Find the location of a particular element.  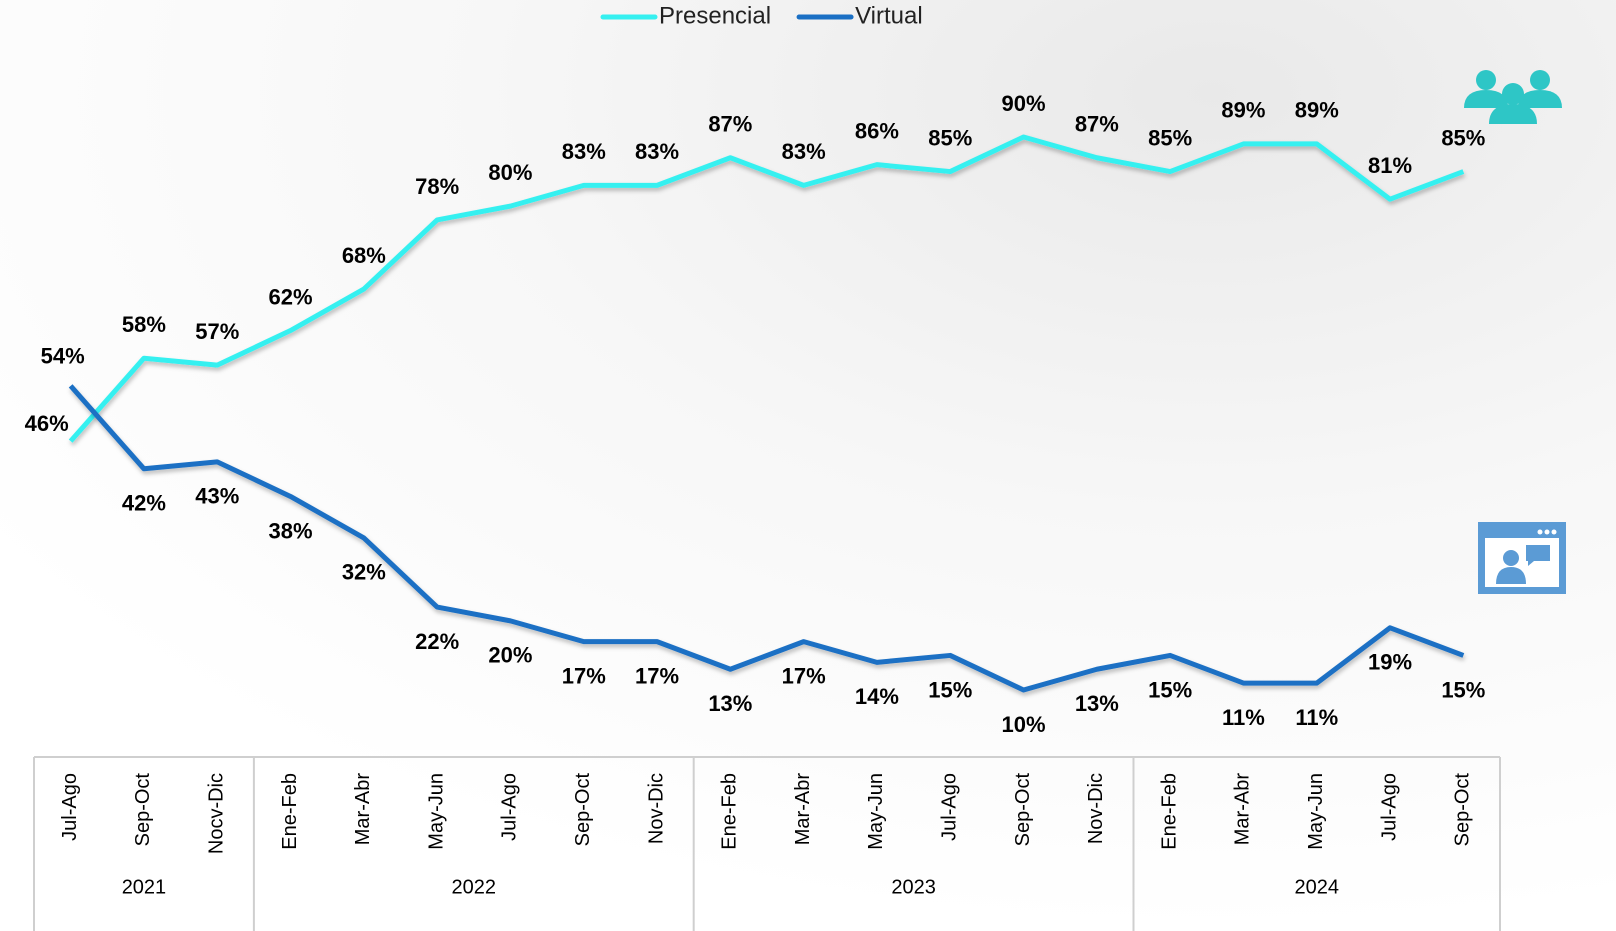

data-label: 90% is located at coordinates (1024, 103).